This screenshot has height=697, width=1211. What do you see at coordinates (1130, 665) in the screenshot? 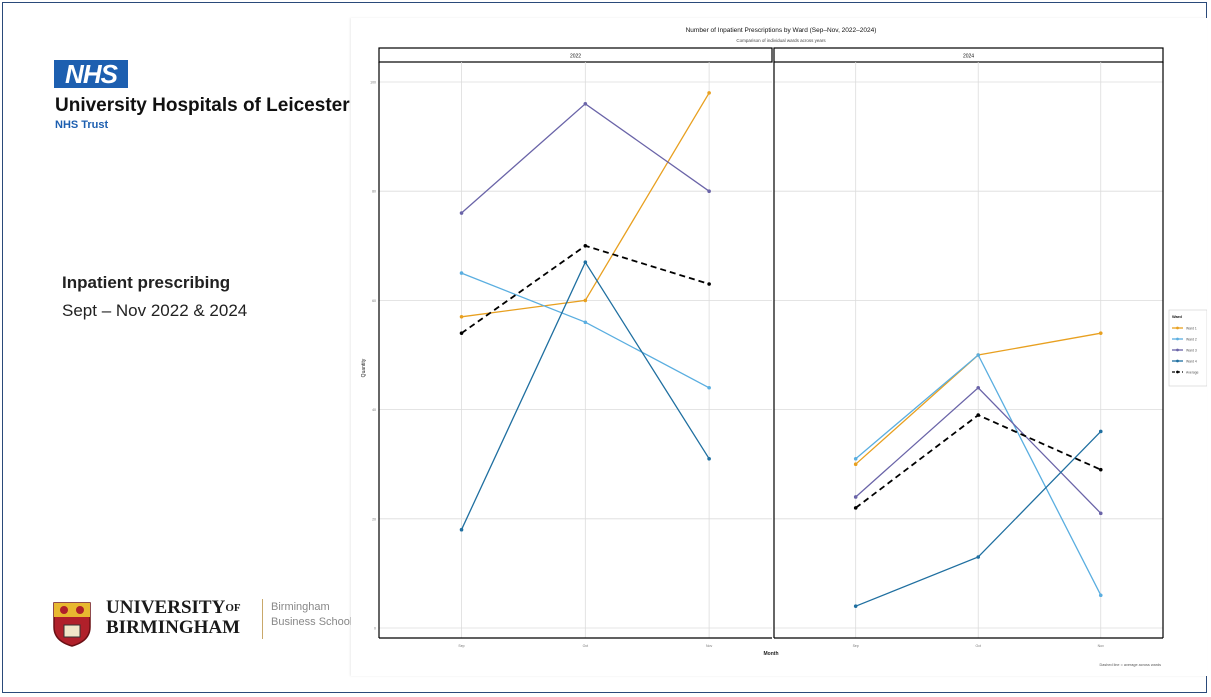
I see `chart-caption: Dashed line = average across wards` at bounding box center [1130, 665].